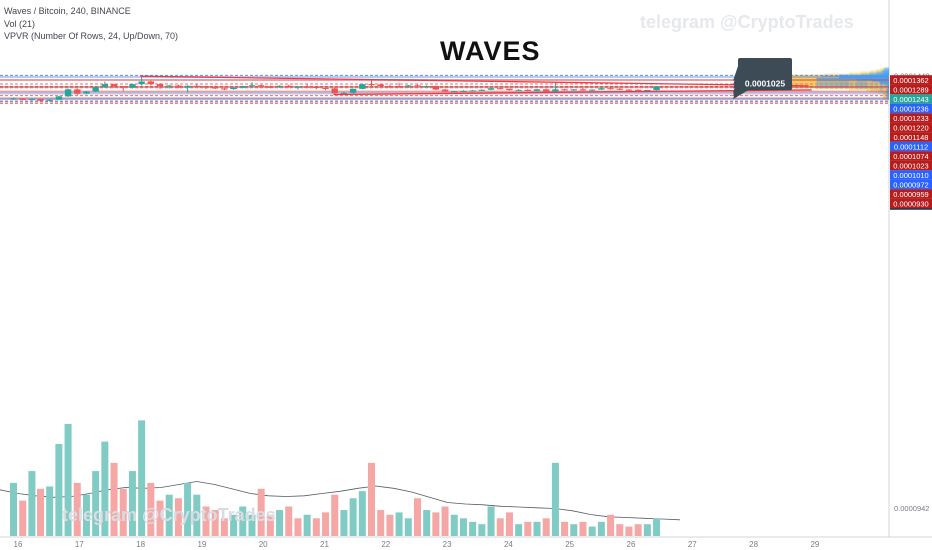  I want to click on price-marker-label: 0.0001236, so click(910, 108).